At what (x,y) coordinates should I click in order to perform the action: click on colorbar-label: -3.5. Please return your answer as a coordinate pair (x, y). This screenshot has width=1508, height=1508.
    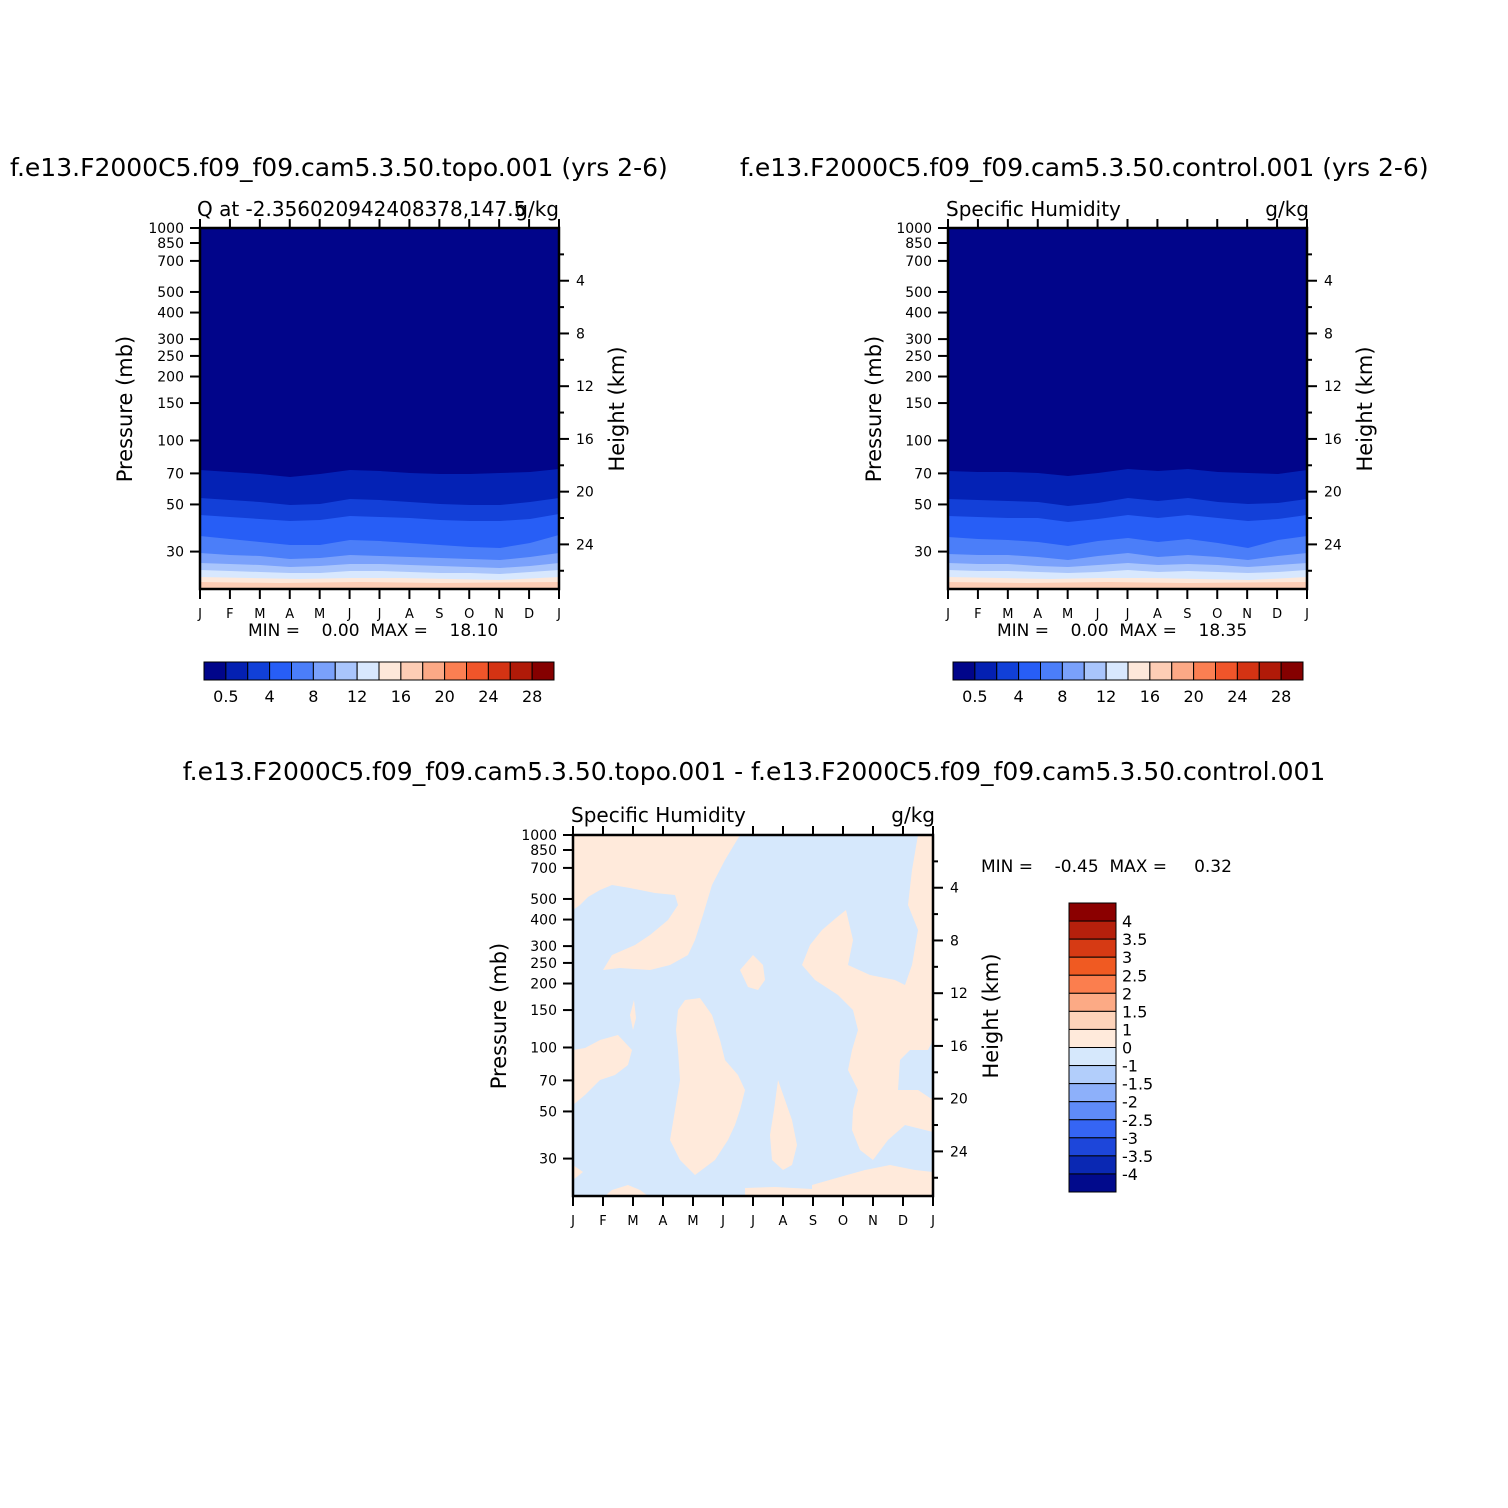
    Looking at the image, I should click on (1137, 1156).